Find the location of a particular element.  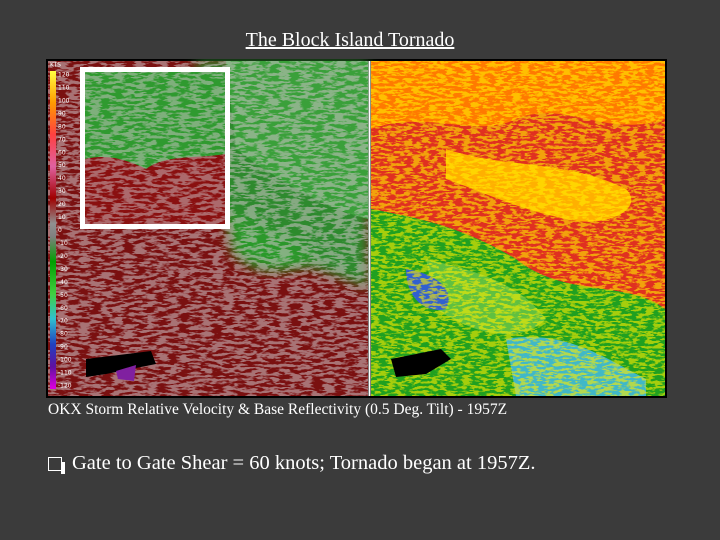

scale-label: -30 is located at coordinates (63, 269).